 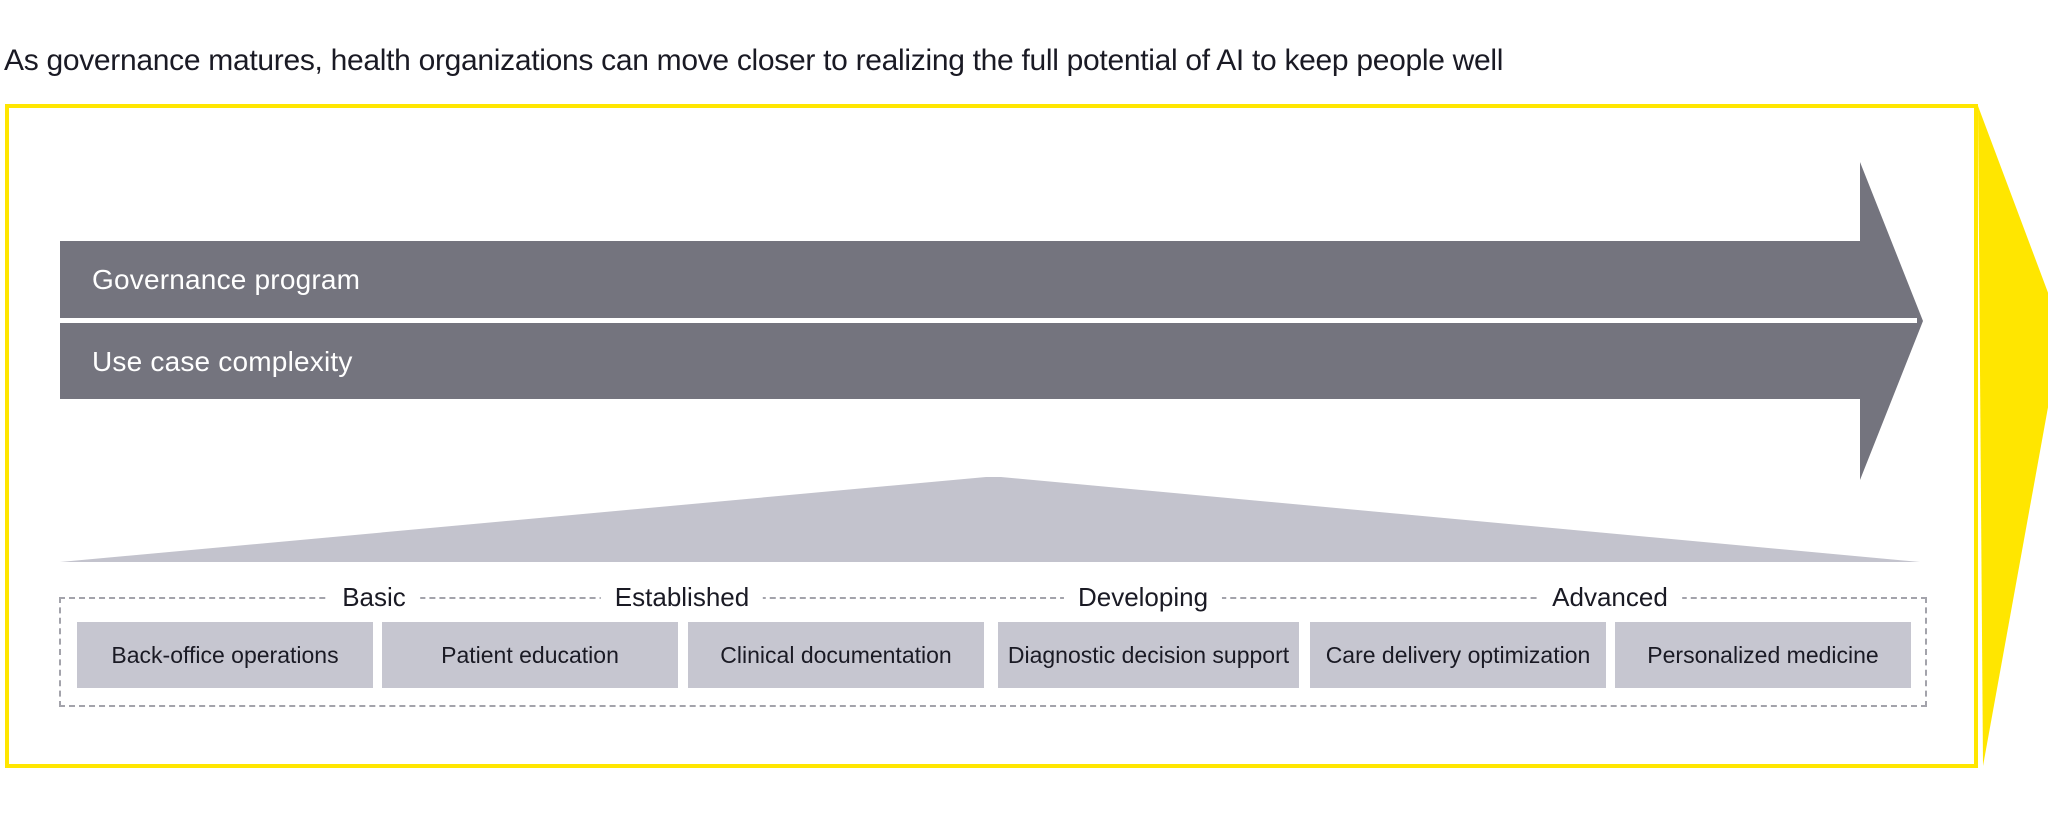 What do you see at coordinates (530, 655) in the screenshot?
I see `use-case-patient-education: Patient education` at bounding box center [530, 655].